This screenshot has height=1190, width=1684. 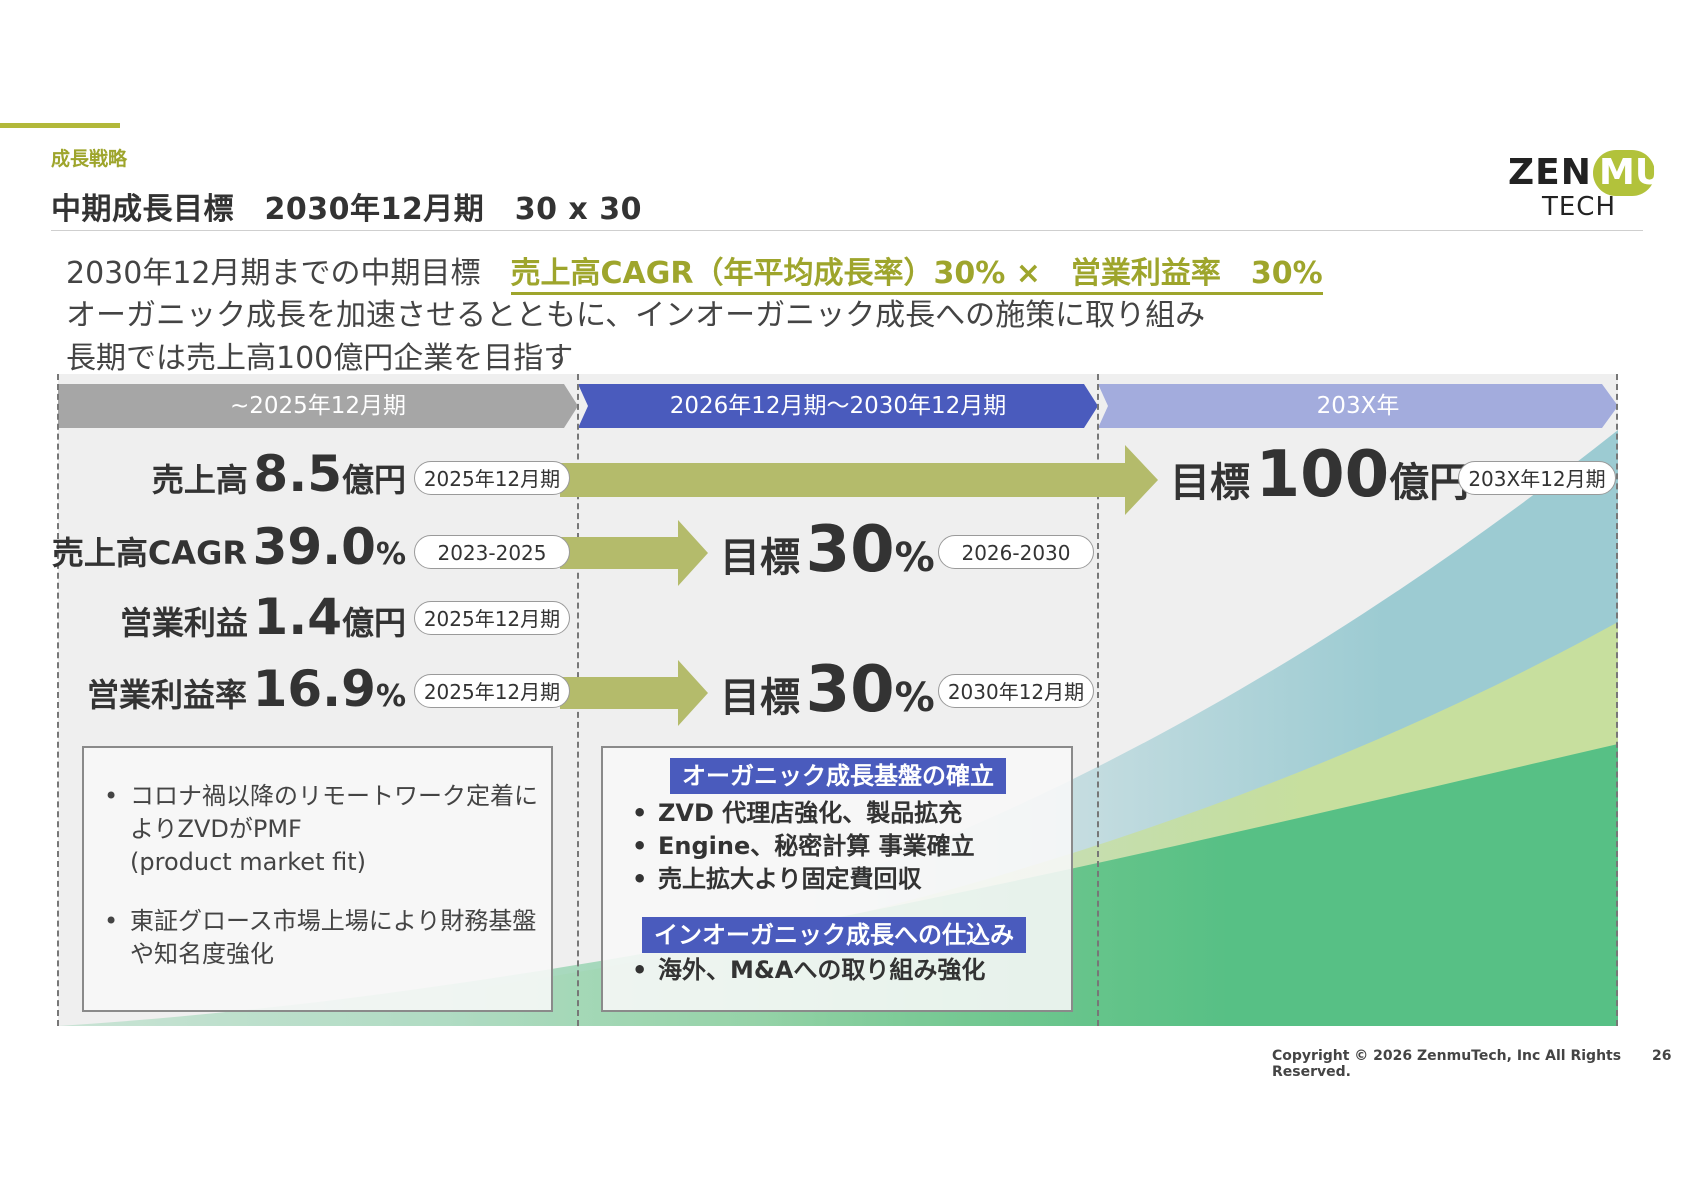 I want to click on organic-item: Engine、秘密計算 事業確立, so click(x=848, y=846).